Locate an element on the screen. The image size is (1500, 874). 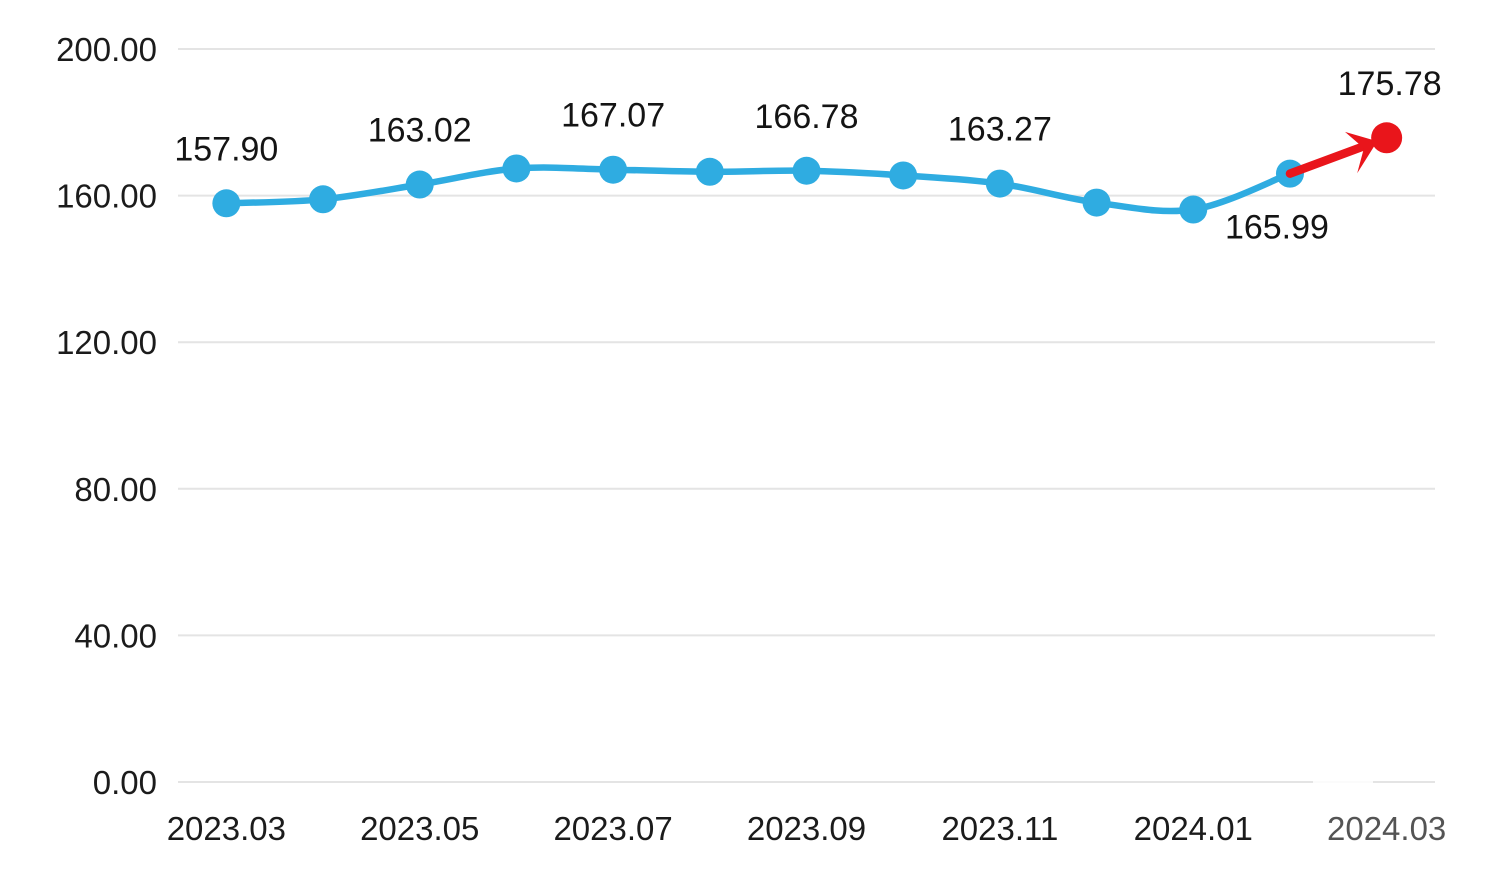
trend-arrowhead is located at coordinates (1361, 152).